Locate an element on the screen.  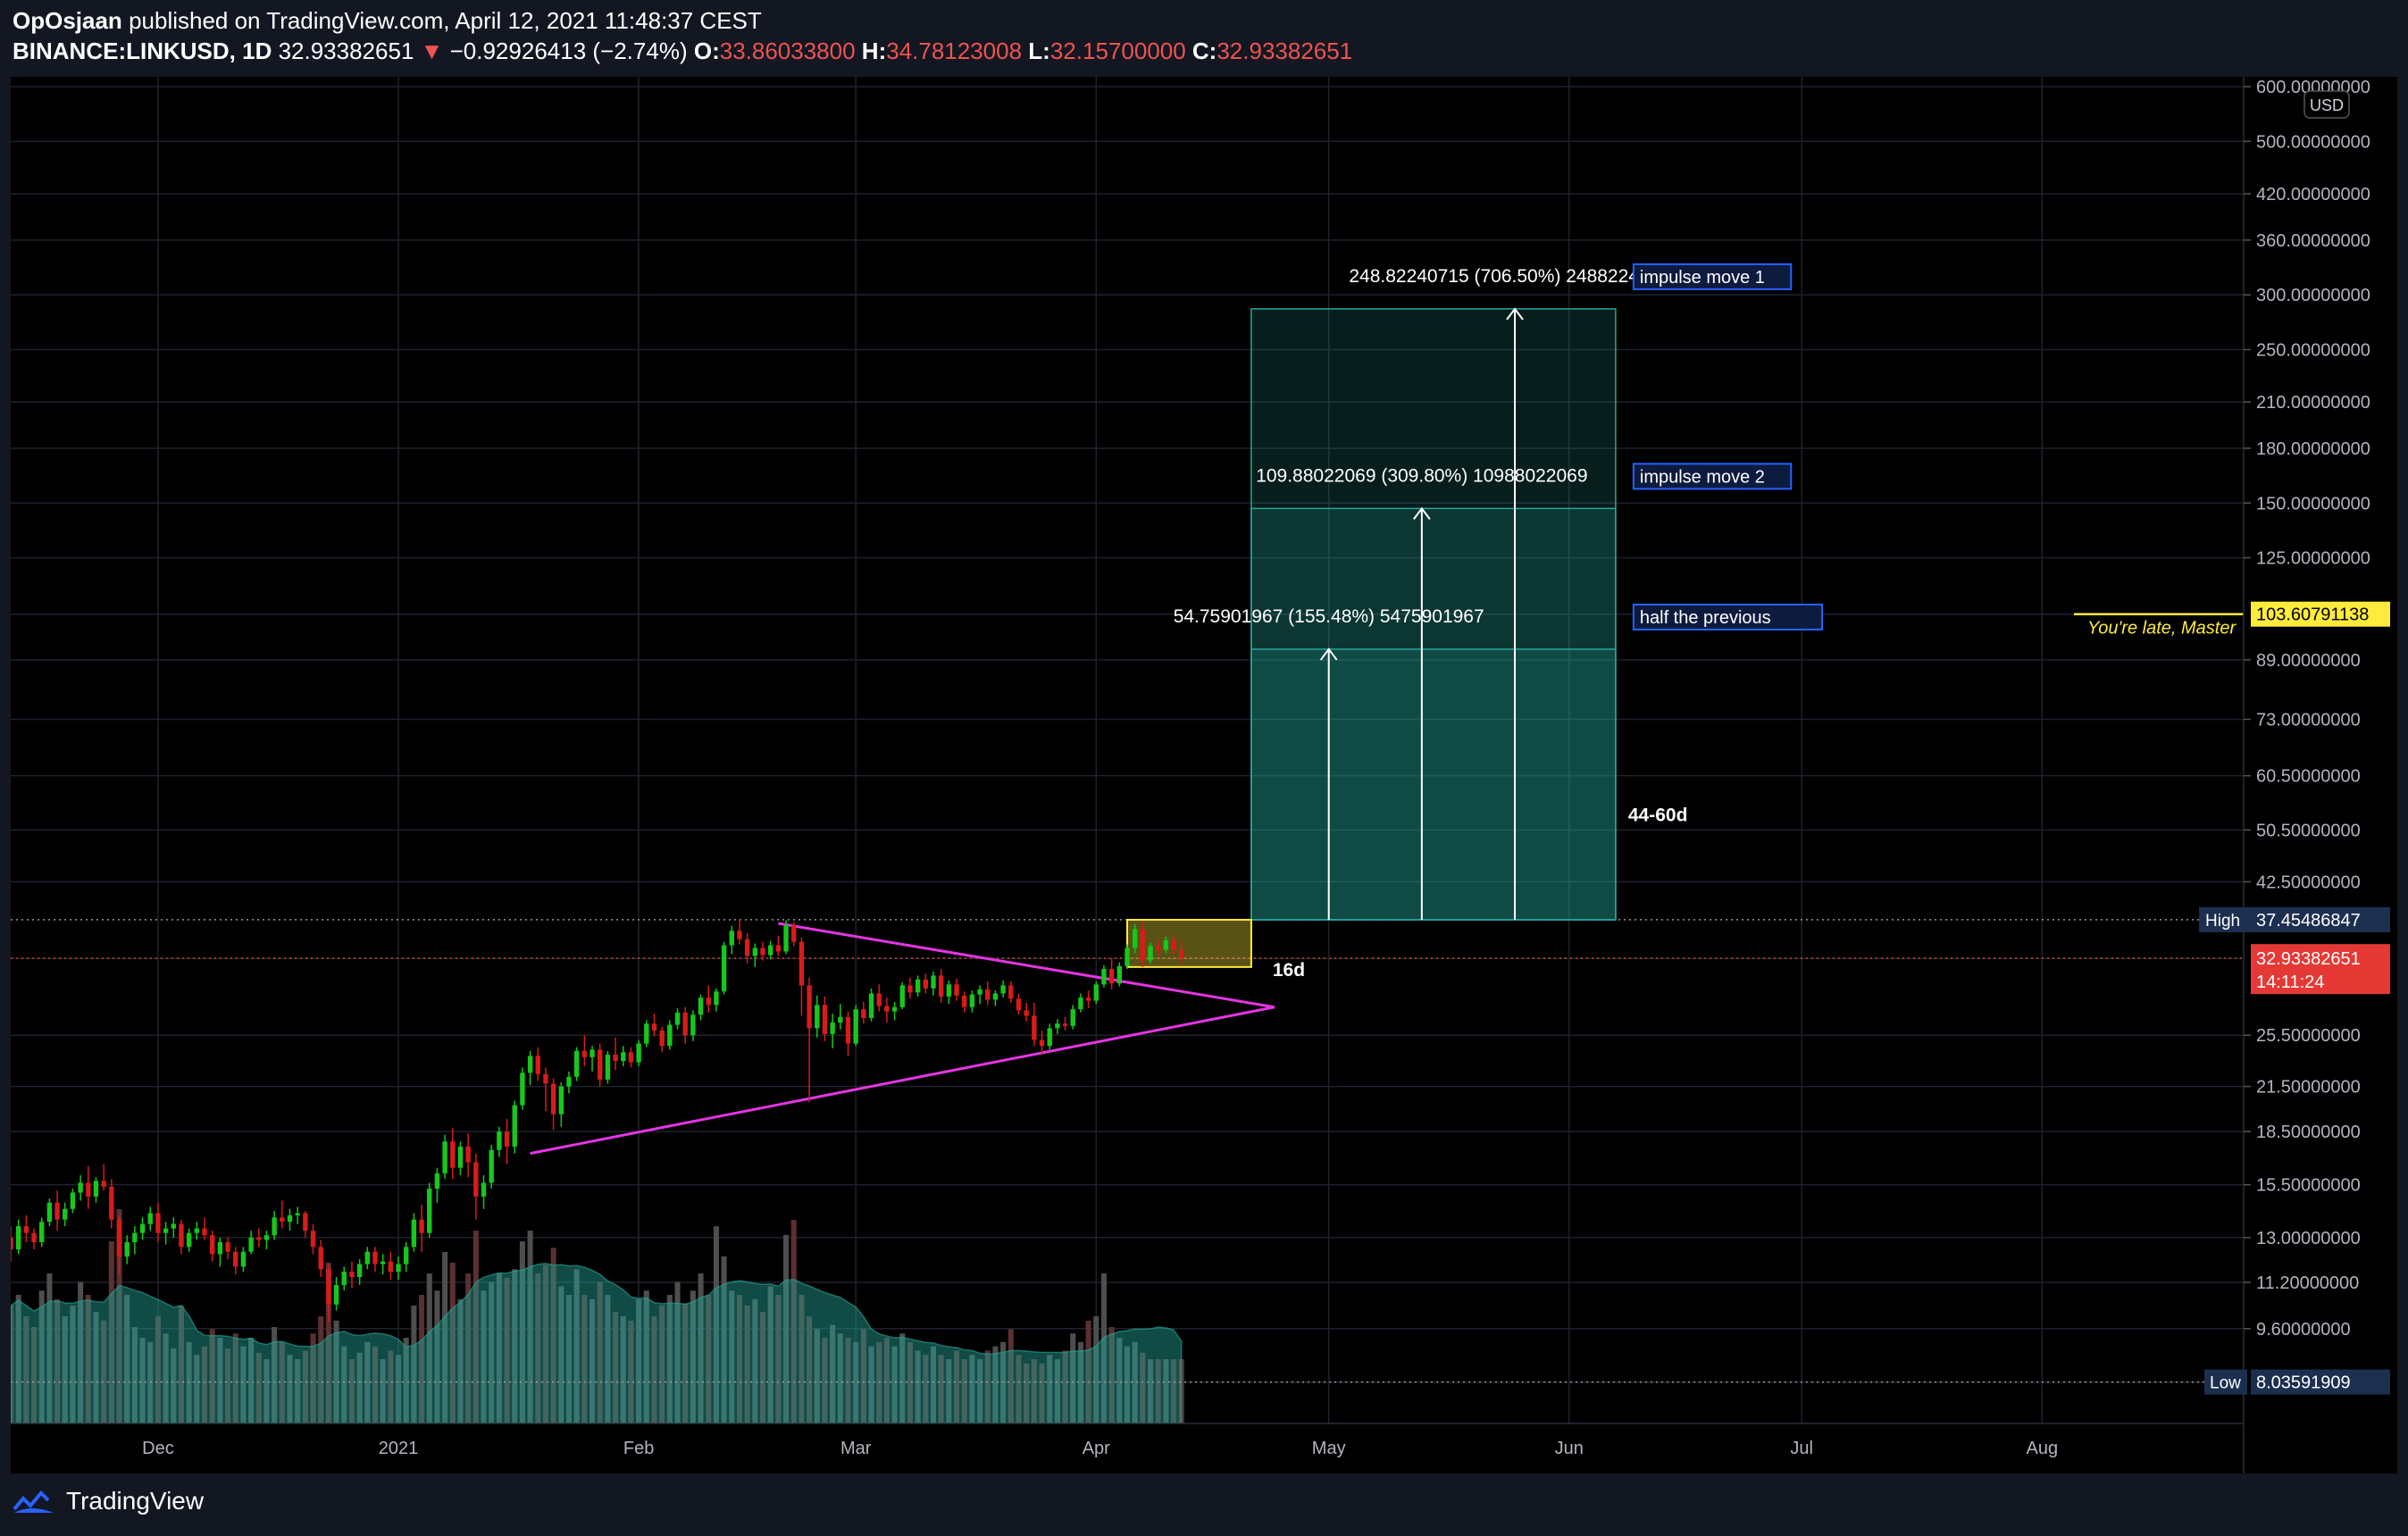
price-axis-tick: 250.00000000 is located at coordinates (2313, 350).